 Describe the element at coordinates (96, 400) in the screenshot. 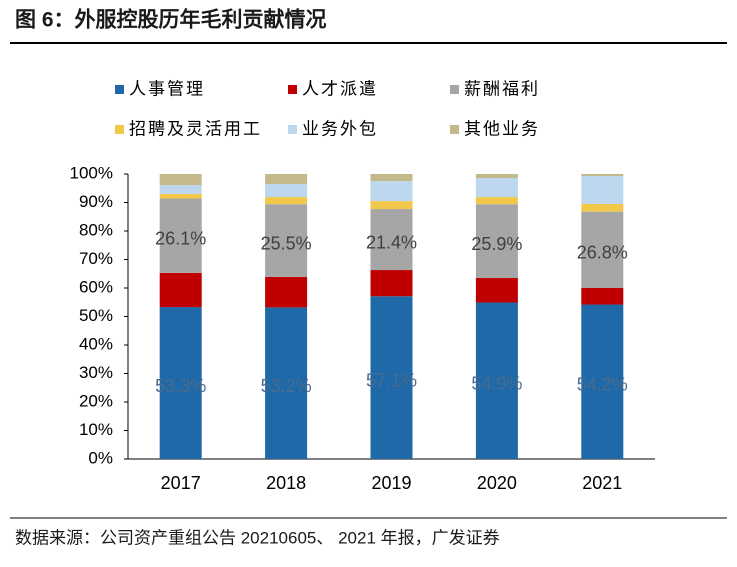

I see `y-tick-label: 20%` at that location.